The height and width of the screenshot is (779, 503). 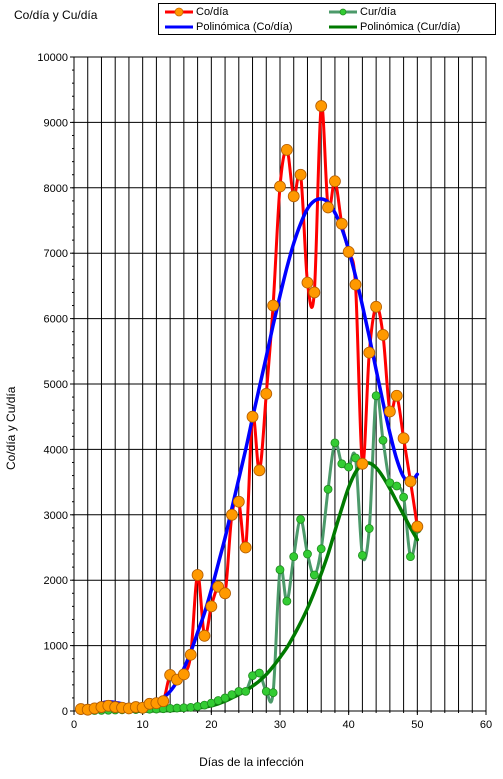 I want to click on legend-item-poly-cur: Polinómica (Cur/día), so click(x=394, y=27).